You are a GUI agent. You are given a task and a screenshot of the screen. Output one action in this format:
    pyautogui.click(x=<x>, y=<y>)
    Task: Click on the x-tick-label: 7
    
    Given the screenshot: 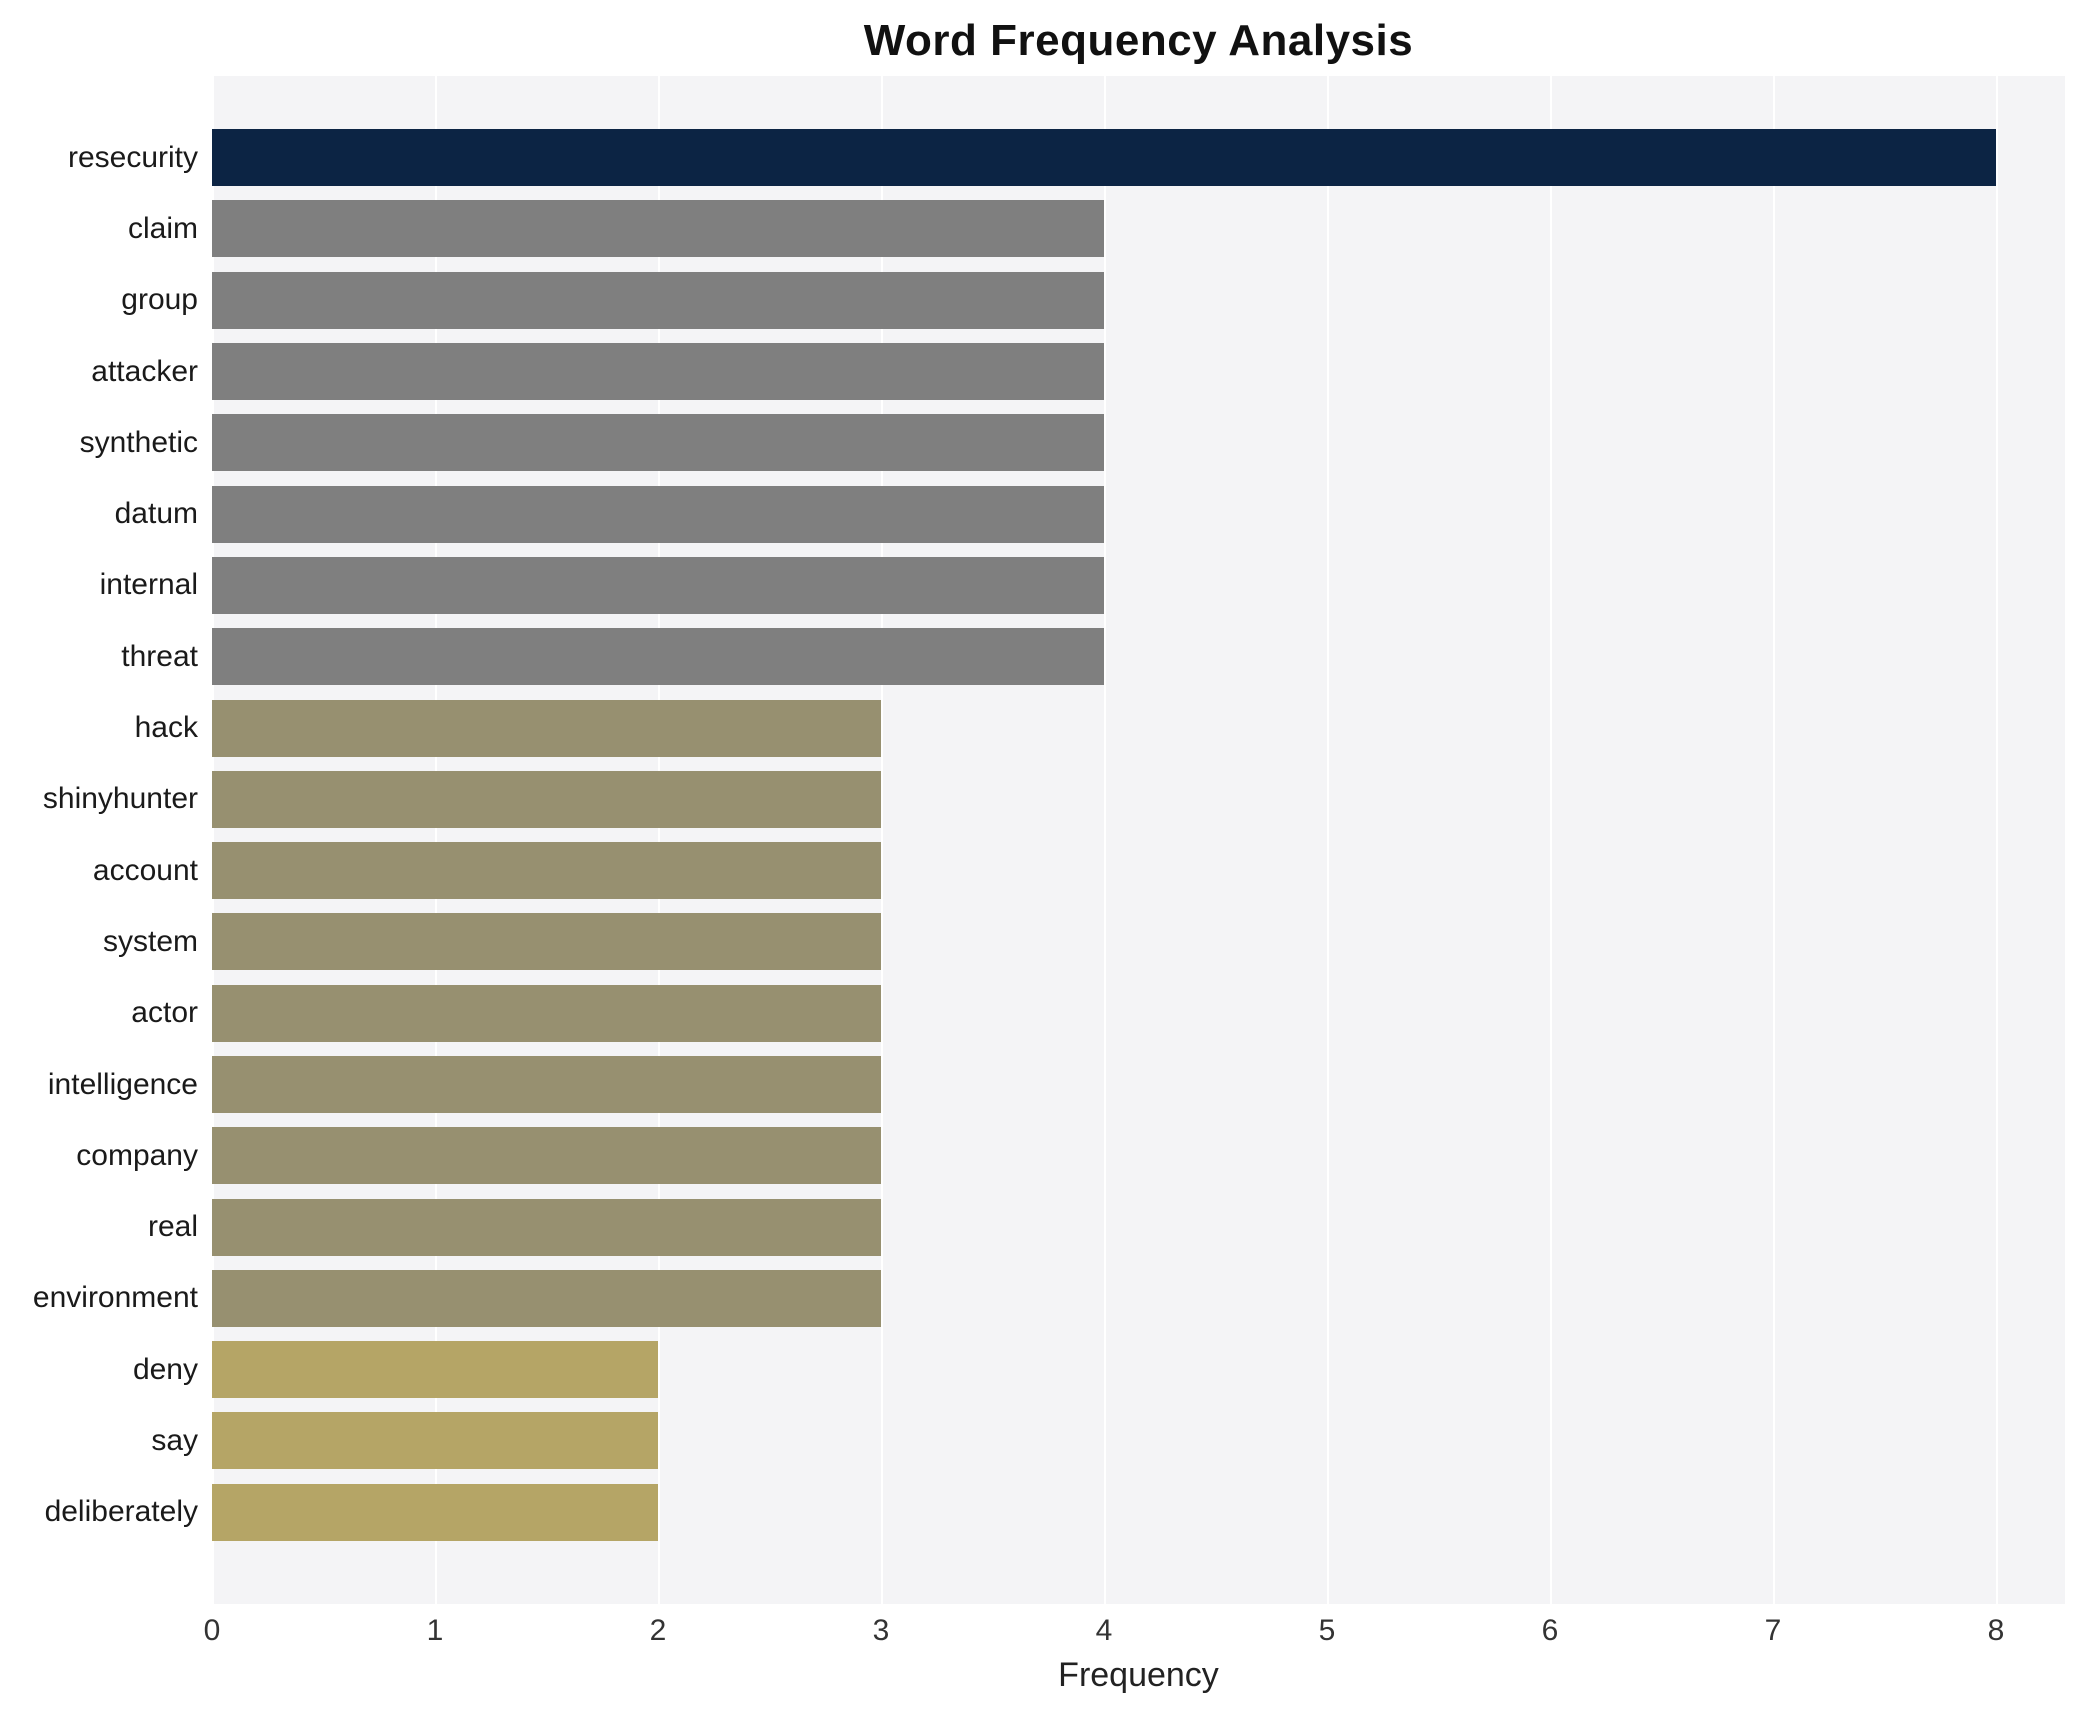 What is the action you would take?
    pyautogui.click(x=1773, y=1630)
    